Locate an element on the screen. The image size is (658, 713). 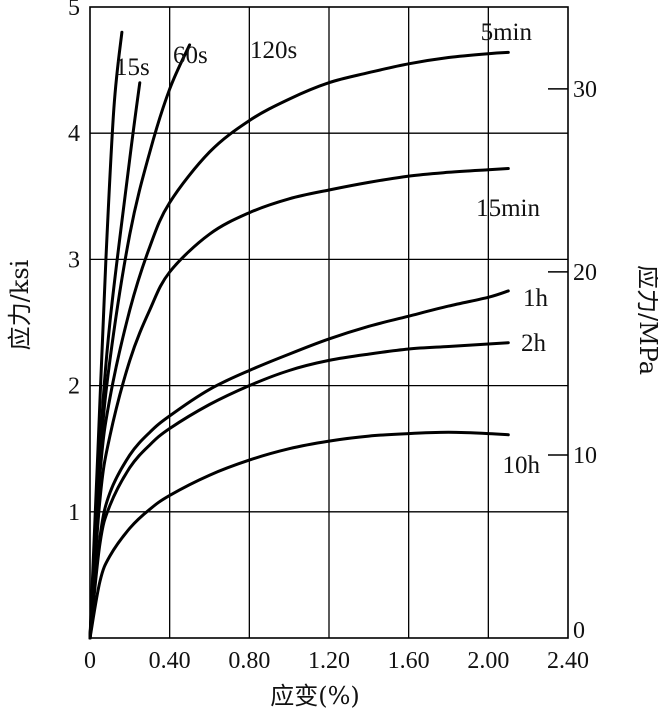
x-tick-label: 2.40 is located at coordinates (568, 661).